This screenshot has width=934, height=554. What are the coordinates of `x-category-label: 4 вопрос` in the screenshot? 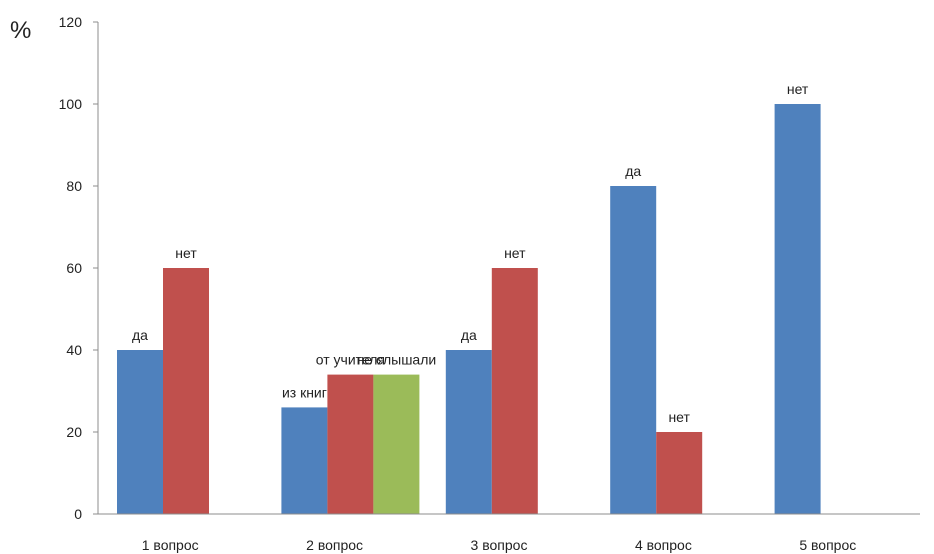 It's located at (663, 545).